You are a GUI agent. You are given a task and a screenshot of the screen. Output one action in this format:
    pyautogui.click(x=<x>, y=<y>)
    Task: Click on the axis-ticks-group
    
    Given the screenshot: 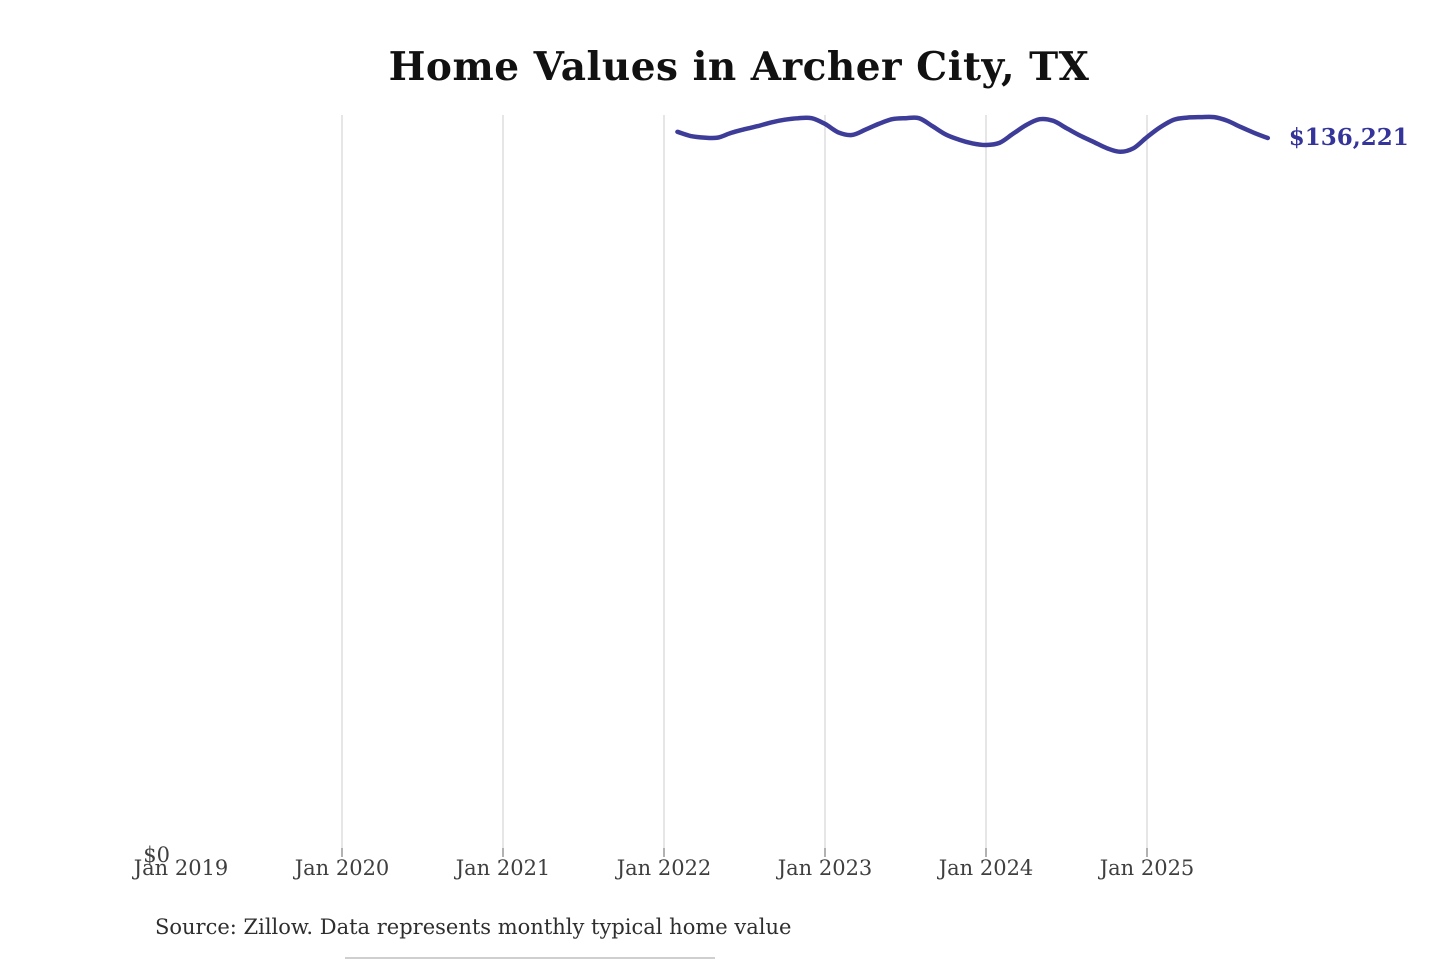 What is the action you would take?
    pyautogui.click(x=744, y=852)
    